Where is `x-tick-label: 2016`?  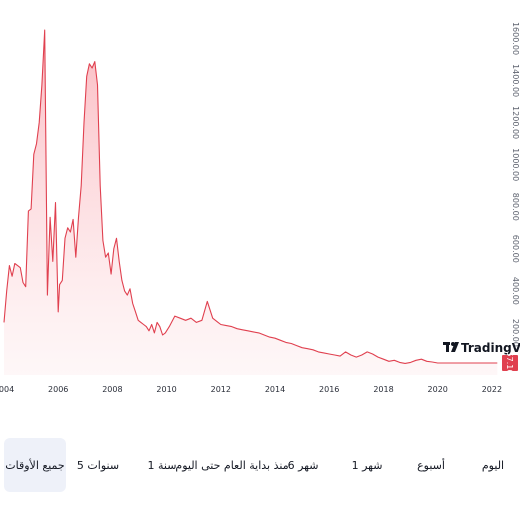 x-tick-label: 2016 is located at coordinates (329, 389).